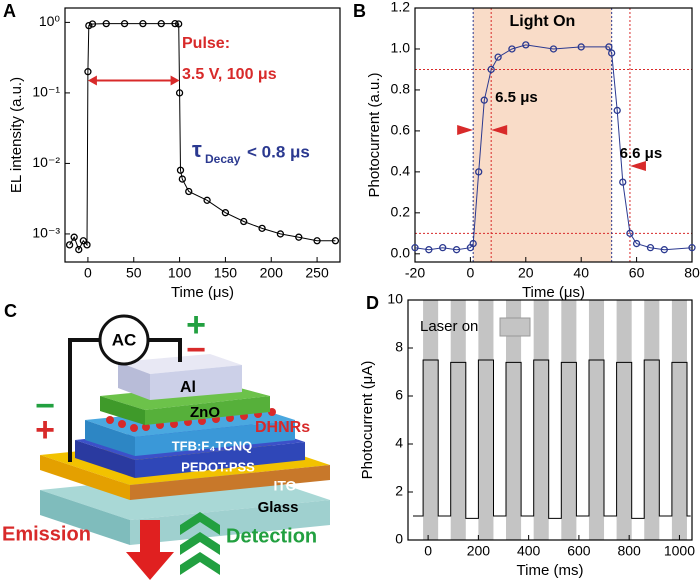 This screenshot has height=581, width=700. Describe the element at coordinates (372, 303) in the screenshot. I see `panel-label: D` at that location.